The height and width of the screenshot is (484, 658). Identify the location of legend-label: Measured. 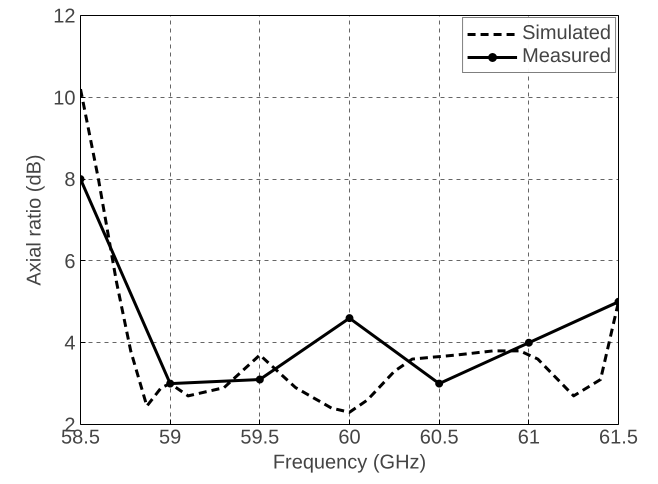
(566, 56).